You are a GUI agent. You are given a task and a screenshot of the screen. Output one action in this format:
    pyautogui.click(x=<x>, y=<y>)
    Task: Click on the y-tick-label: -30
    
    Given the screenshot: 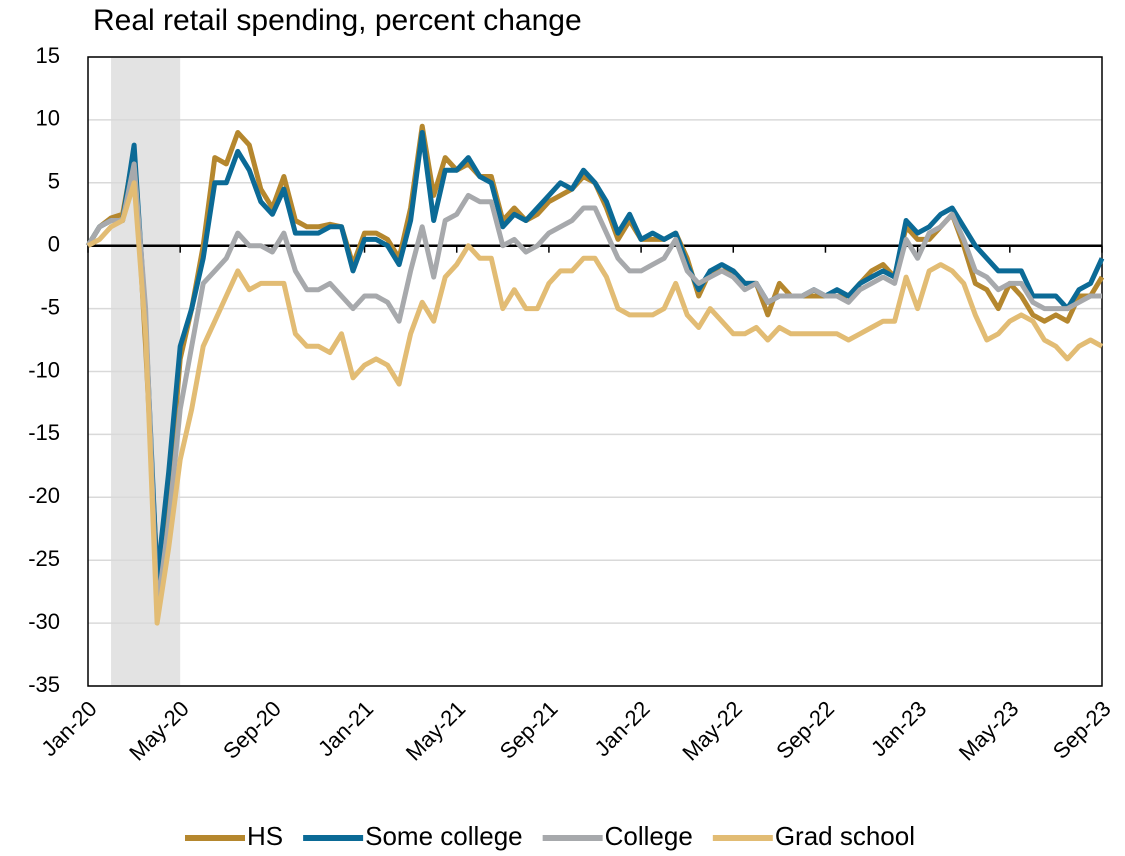 What is the action you would take?
    pyautogui.click(x=44, y=621)
    